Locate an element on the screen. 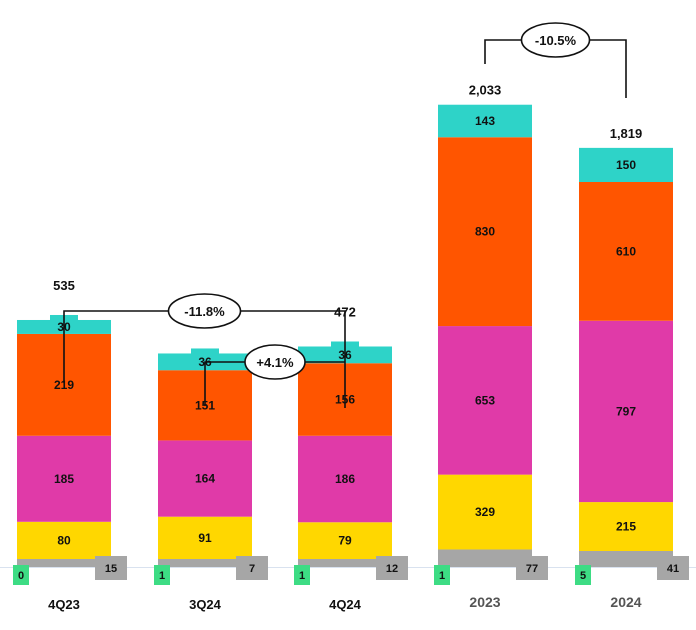 This screenshot has width=696, height=630. segment-label-yellow-4q24: 79 is located at coordinates (345, 541).